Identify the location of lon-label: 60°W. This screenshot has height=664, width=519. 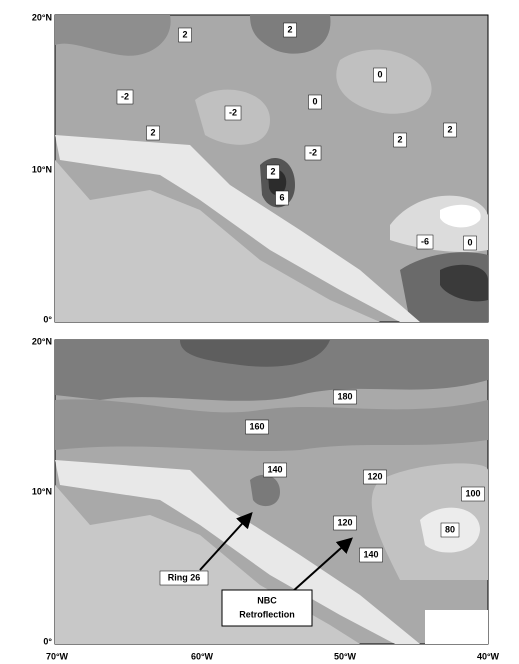
(202, 656).